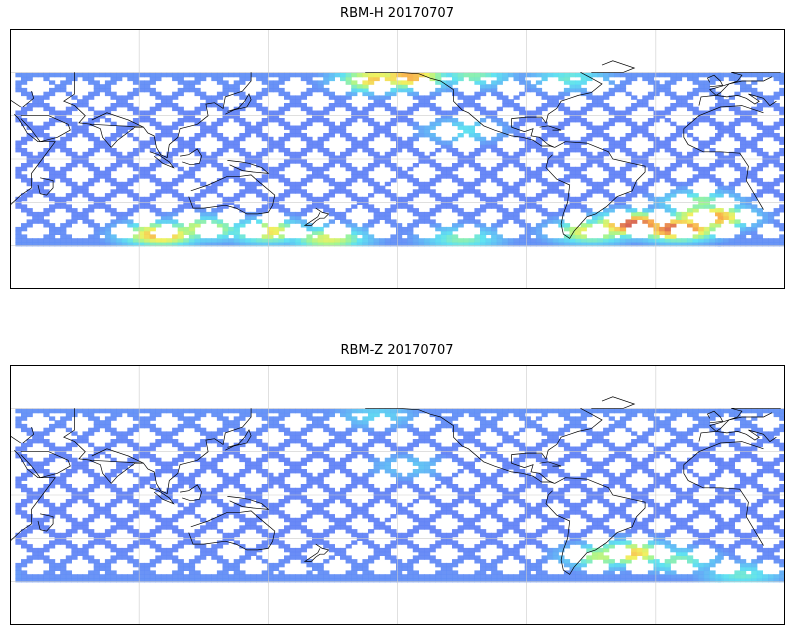 The height and width of the screenshot is (633, 794). I want to click on panel-title-rbm-h: RBM-H 20170707, so click(397, 13).